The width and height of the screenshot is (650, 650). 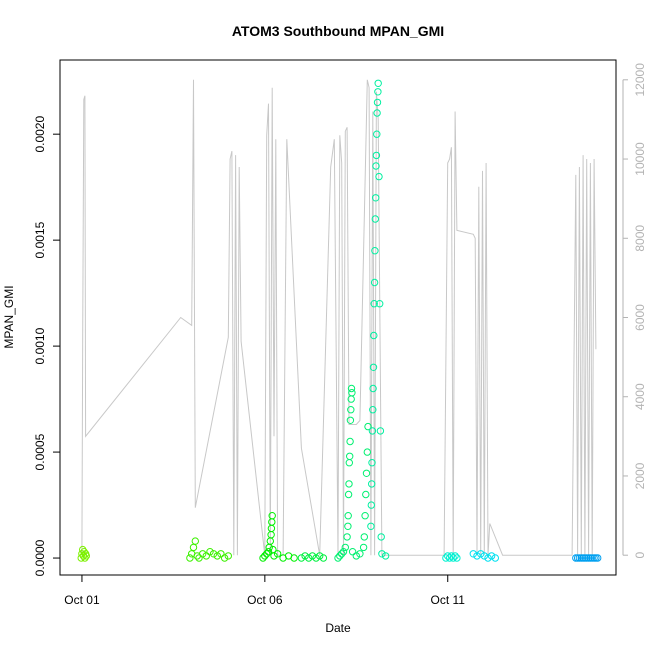 I want to click on secondary-y-tick-label: 12000, so click(x=640, y=80).